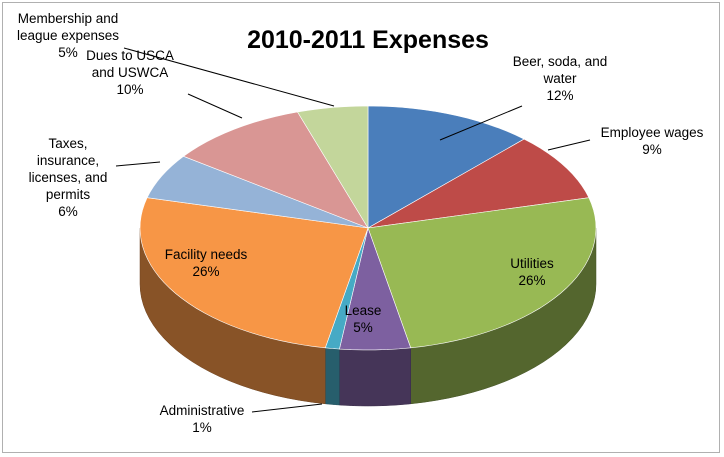 The height and width of the screenshot is (457, 724). Describe the element at coordinates (68, 177) in the screenshot. I see `slice-label-6: Taxes, insurance, licenses, and permits 6%` at that location.